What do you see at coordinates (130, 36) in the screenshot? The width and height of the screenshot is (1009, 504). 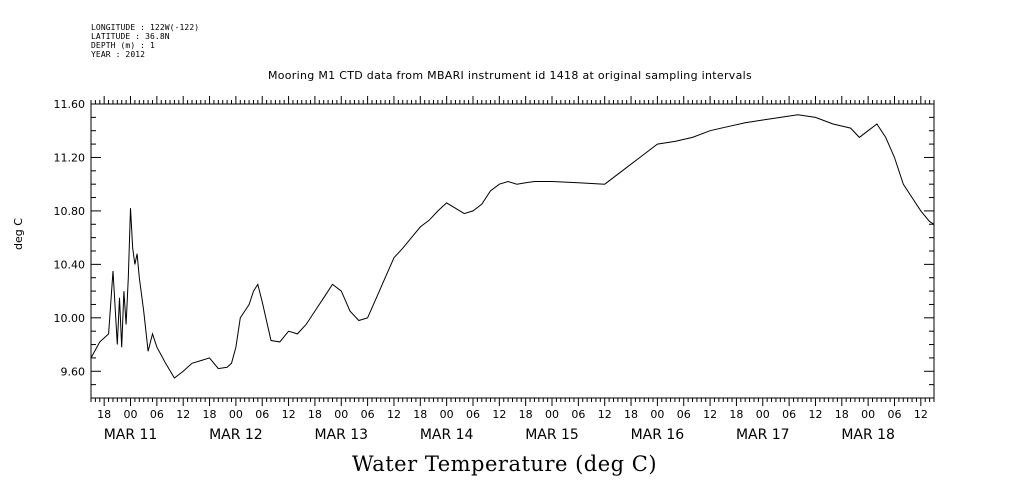 I see `meta-latitude: LATITUDE : 36.8N` at bounding box center [130, 36].